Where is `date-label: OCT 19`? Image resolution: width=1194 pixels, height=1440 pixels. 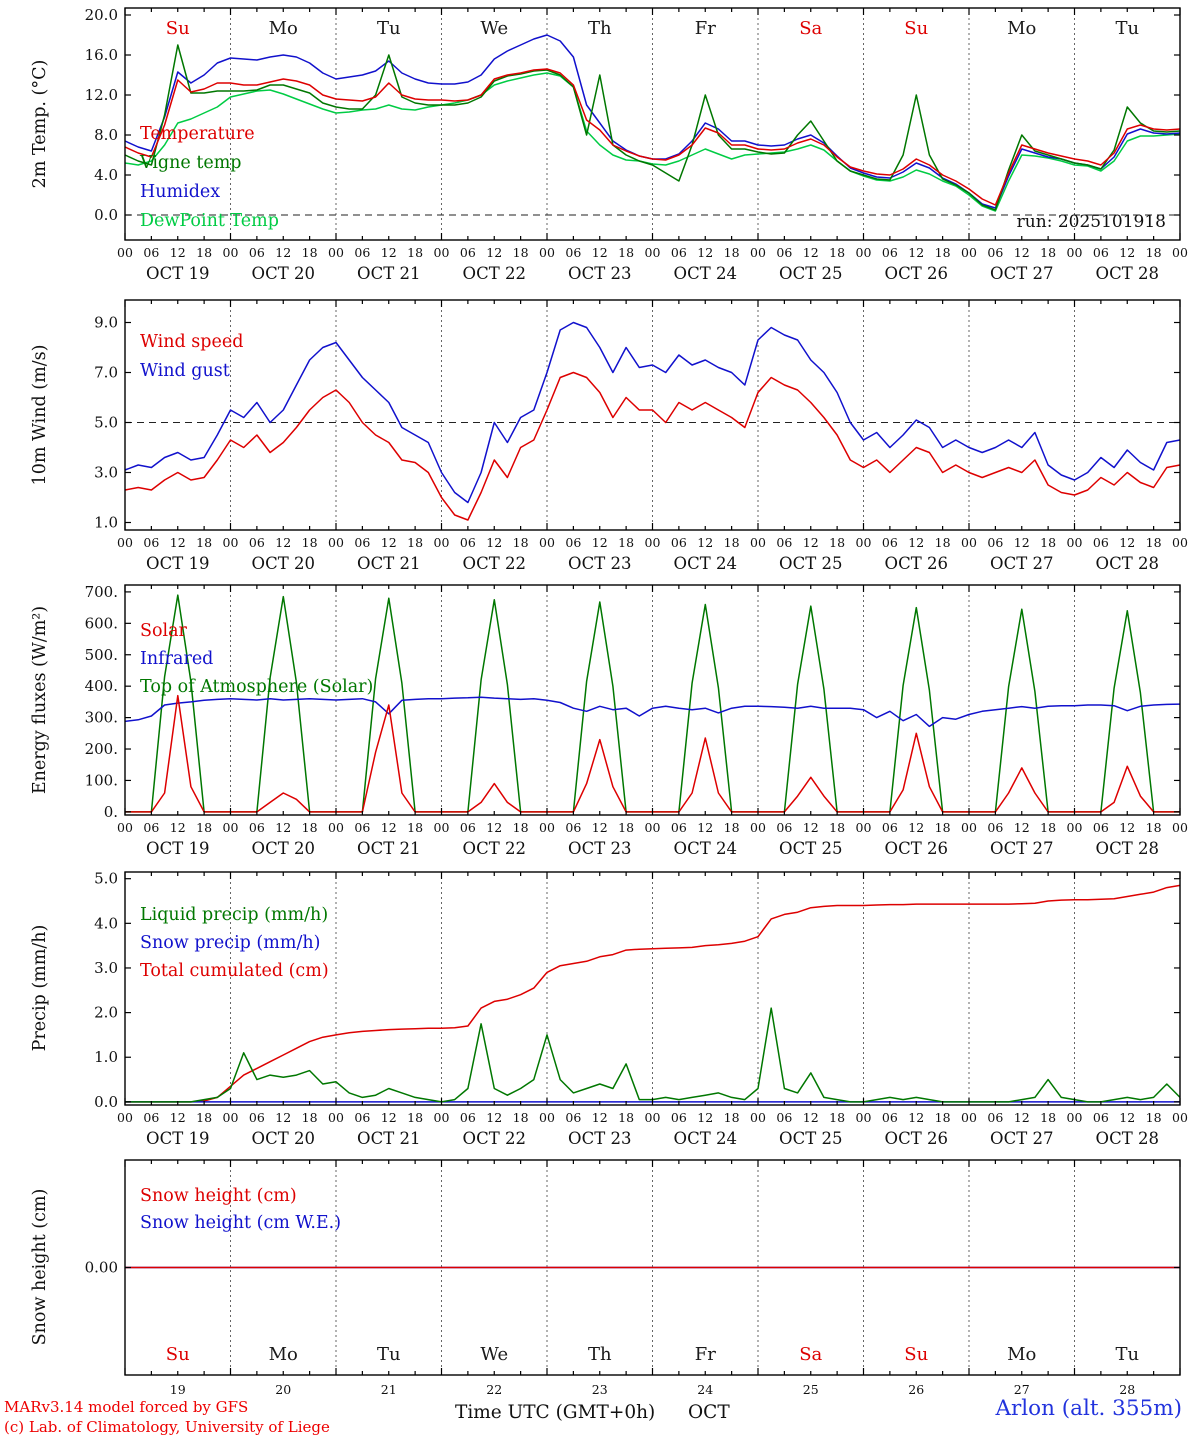
date-label: OCT 19 is located at coordinates (177, 563).